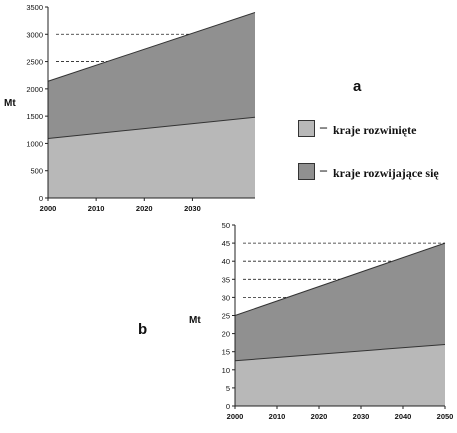 This screenshot has width=457, height=433. I want to click on y-tick-label-a: 0, so click(41, 198).